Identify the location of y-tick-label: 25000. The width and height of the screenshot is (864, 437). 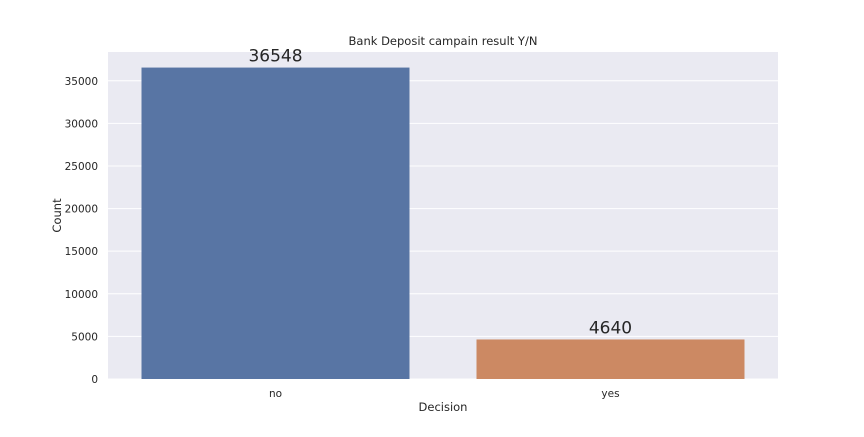
(81, 167).